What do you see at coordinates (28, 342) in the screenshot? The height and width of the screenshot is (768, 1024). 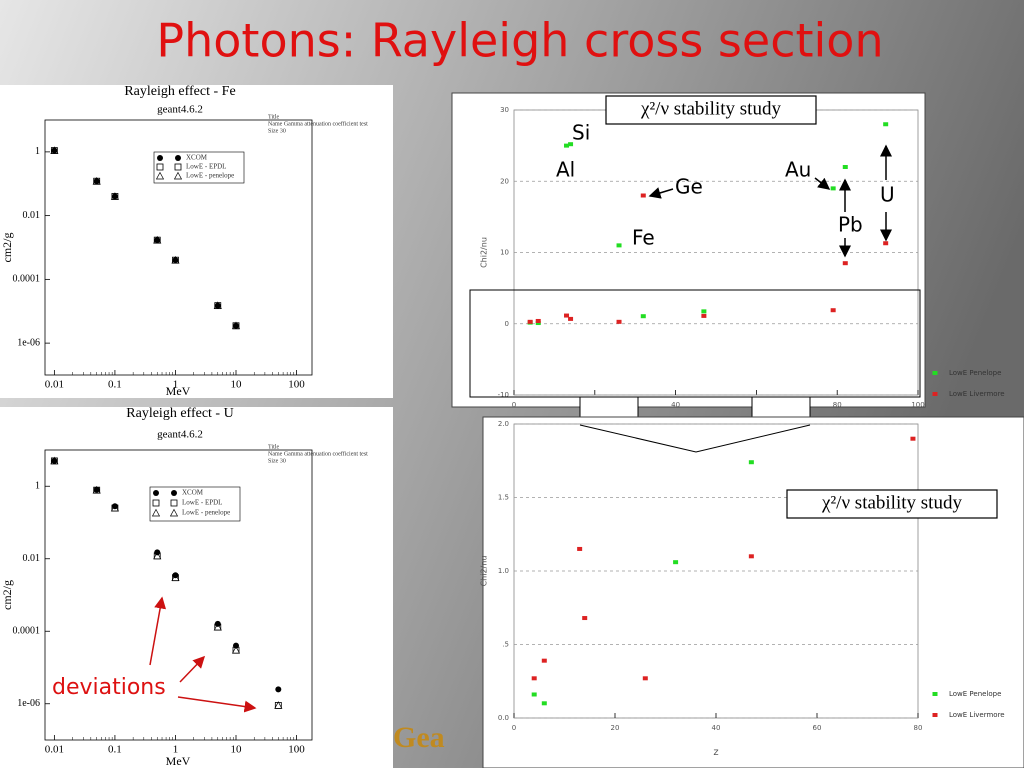 I see `y-tick-label: 1e-06` at bounding box center [28, 342].